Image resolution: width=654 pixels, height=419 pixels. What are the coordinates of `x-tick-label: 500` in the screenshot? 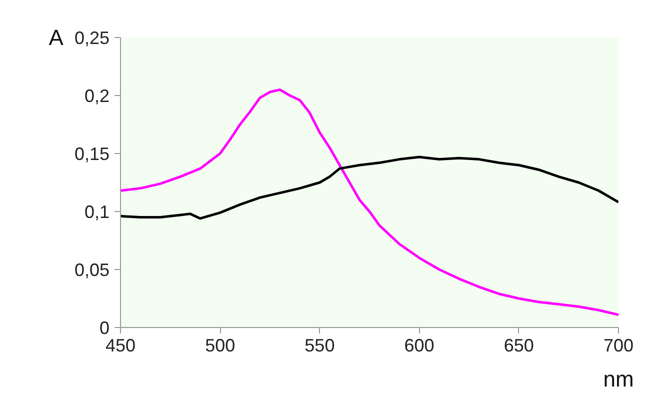 It's located at (220, 346).